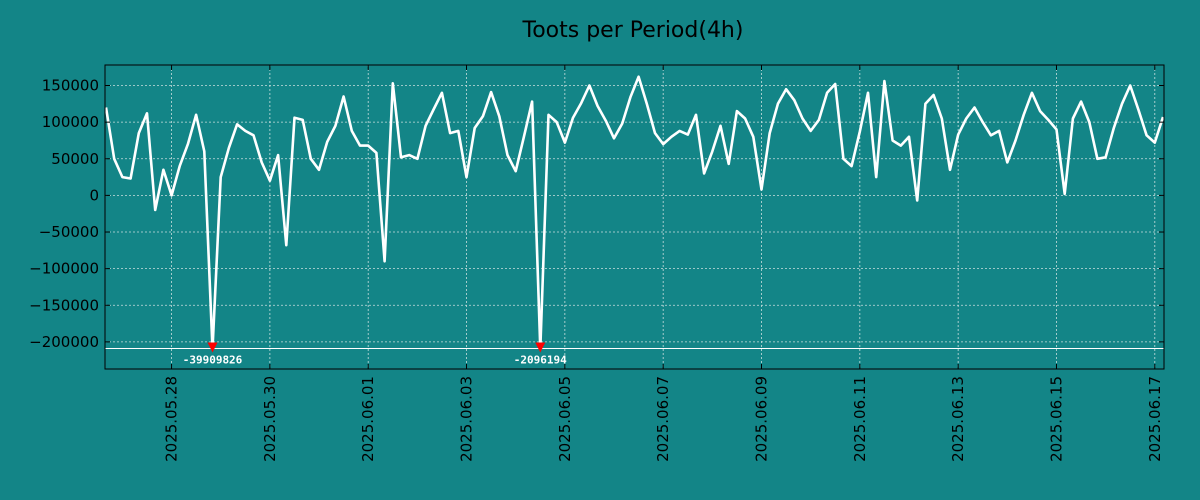 This screenshot has width=1200, height=500. I want to click on annotation-label: -39909826, so click(213, 359).